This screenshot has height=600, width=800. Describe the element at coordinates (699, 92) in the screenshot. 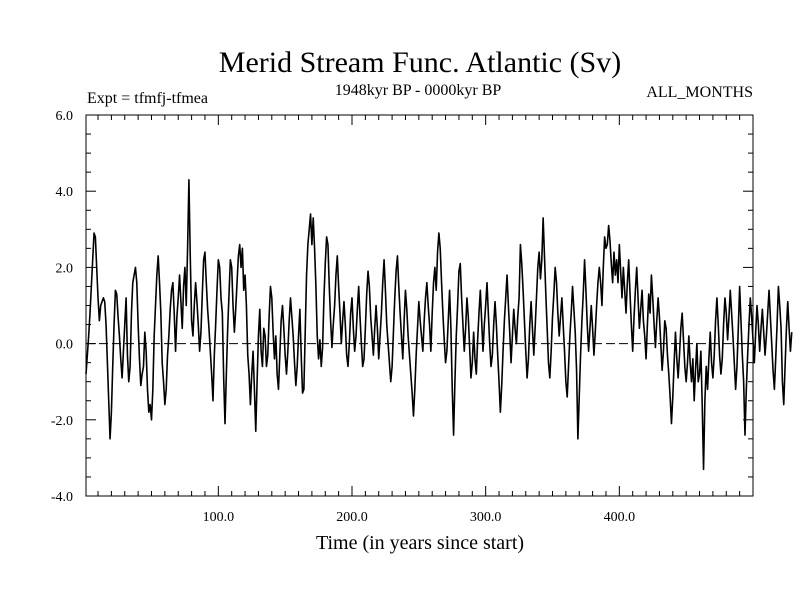

I see `months-label: ALL_MONTHS` at that location.